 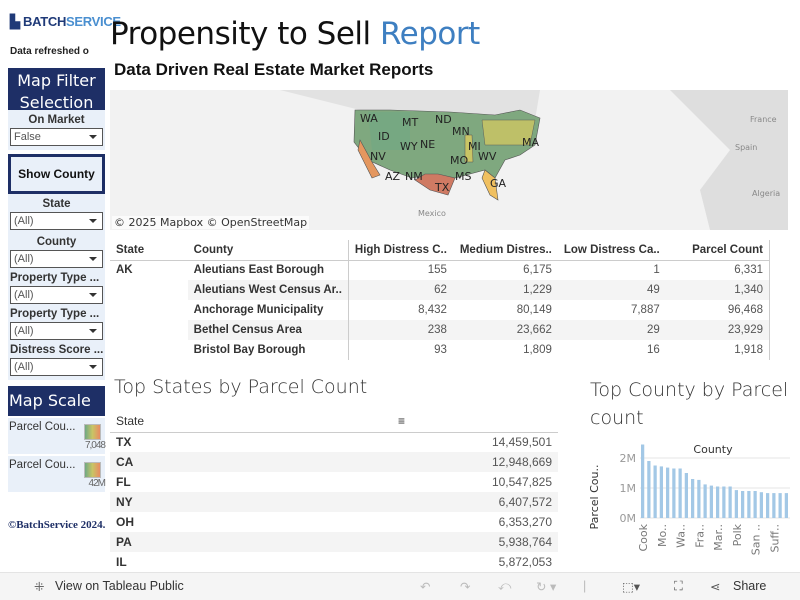 I want to click on state-dropdown: (All), so click(x=56, y=221).